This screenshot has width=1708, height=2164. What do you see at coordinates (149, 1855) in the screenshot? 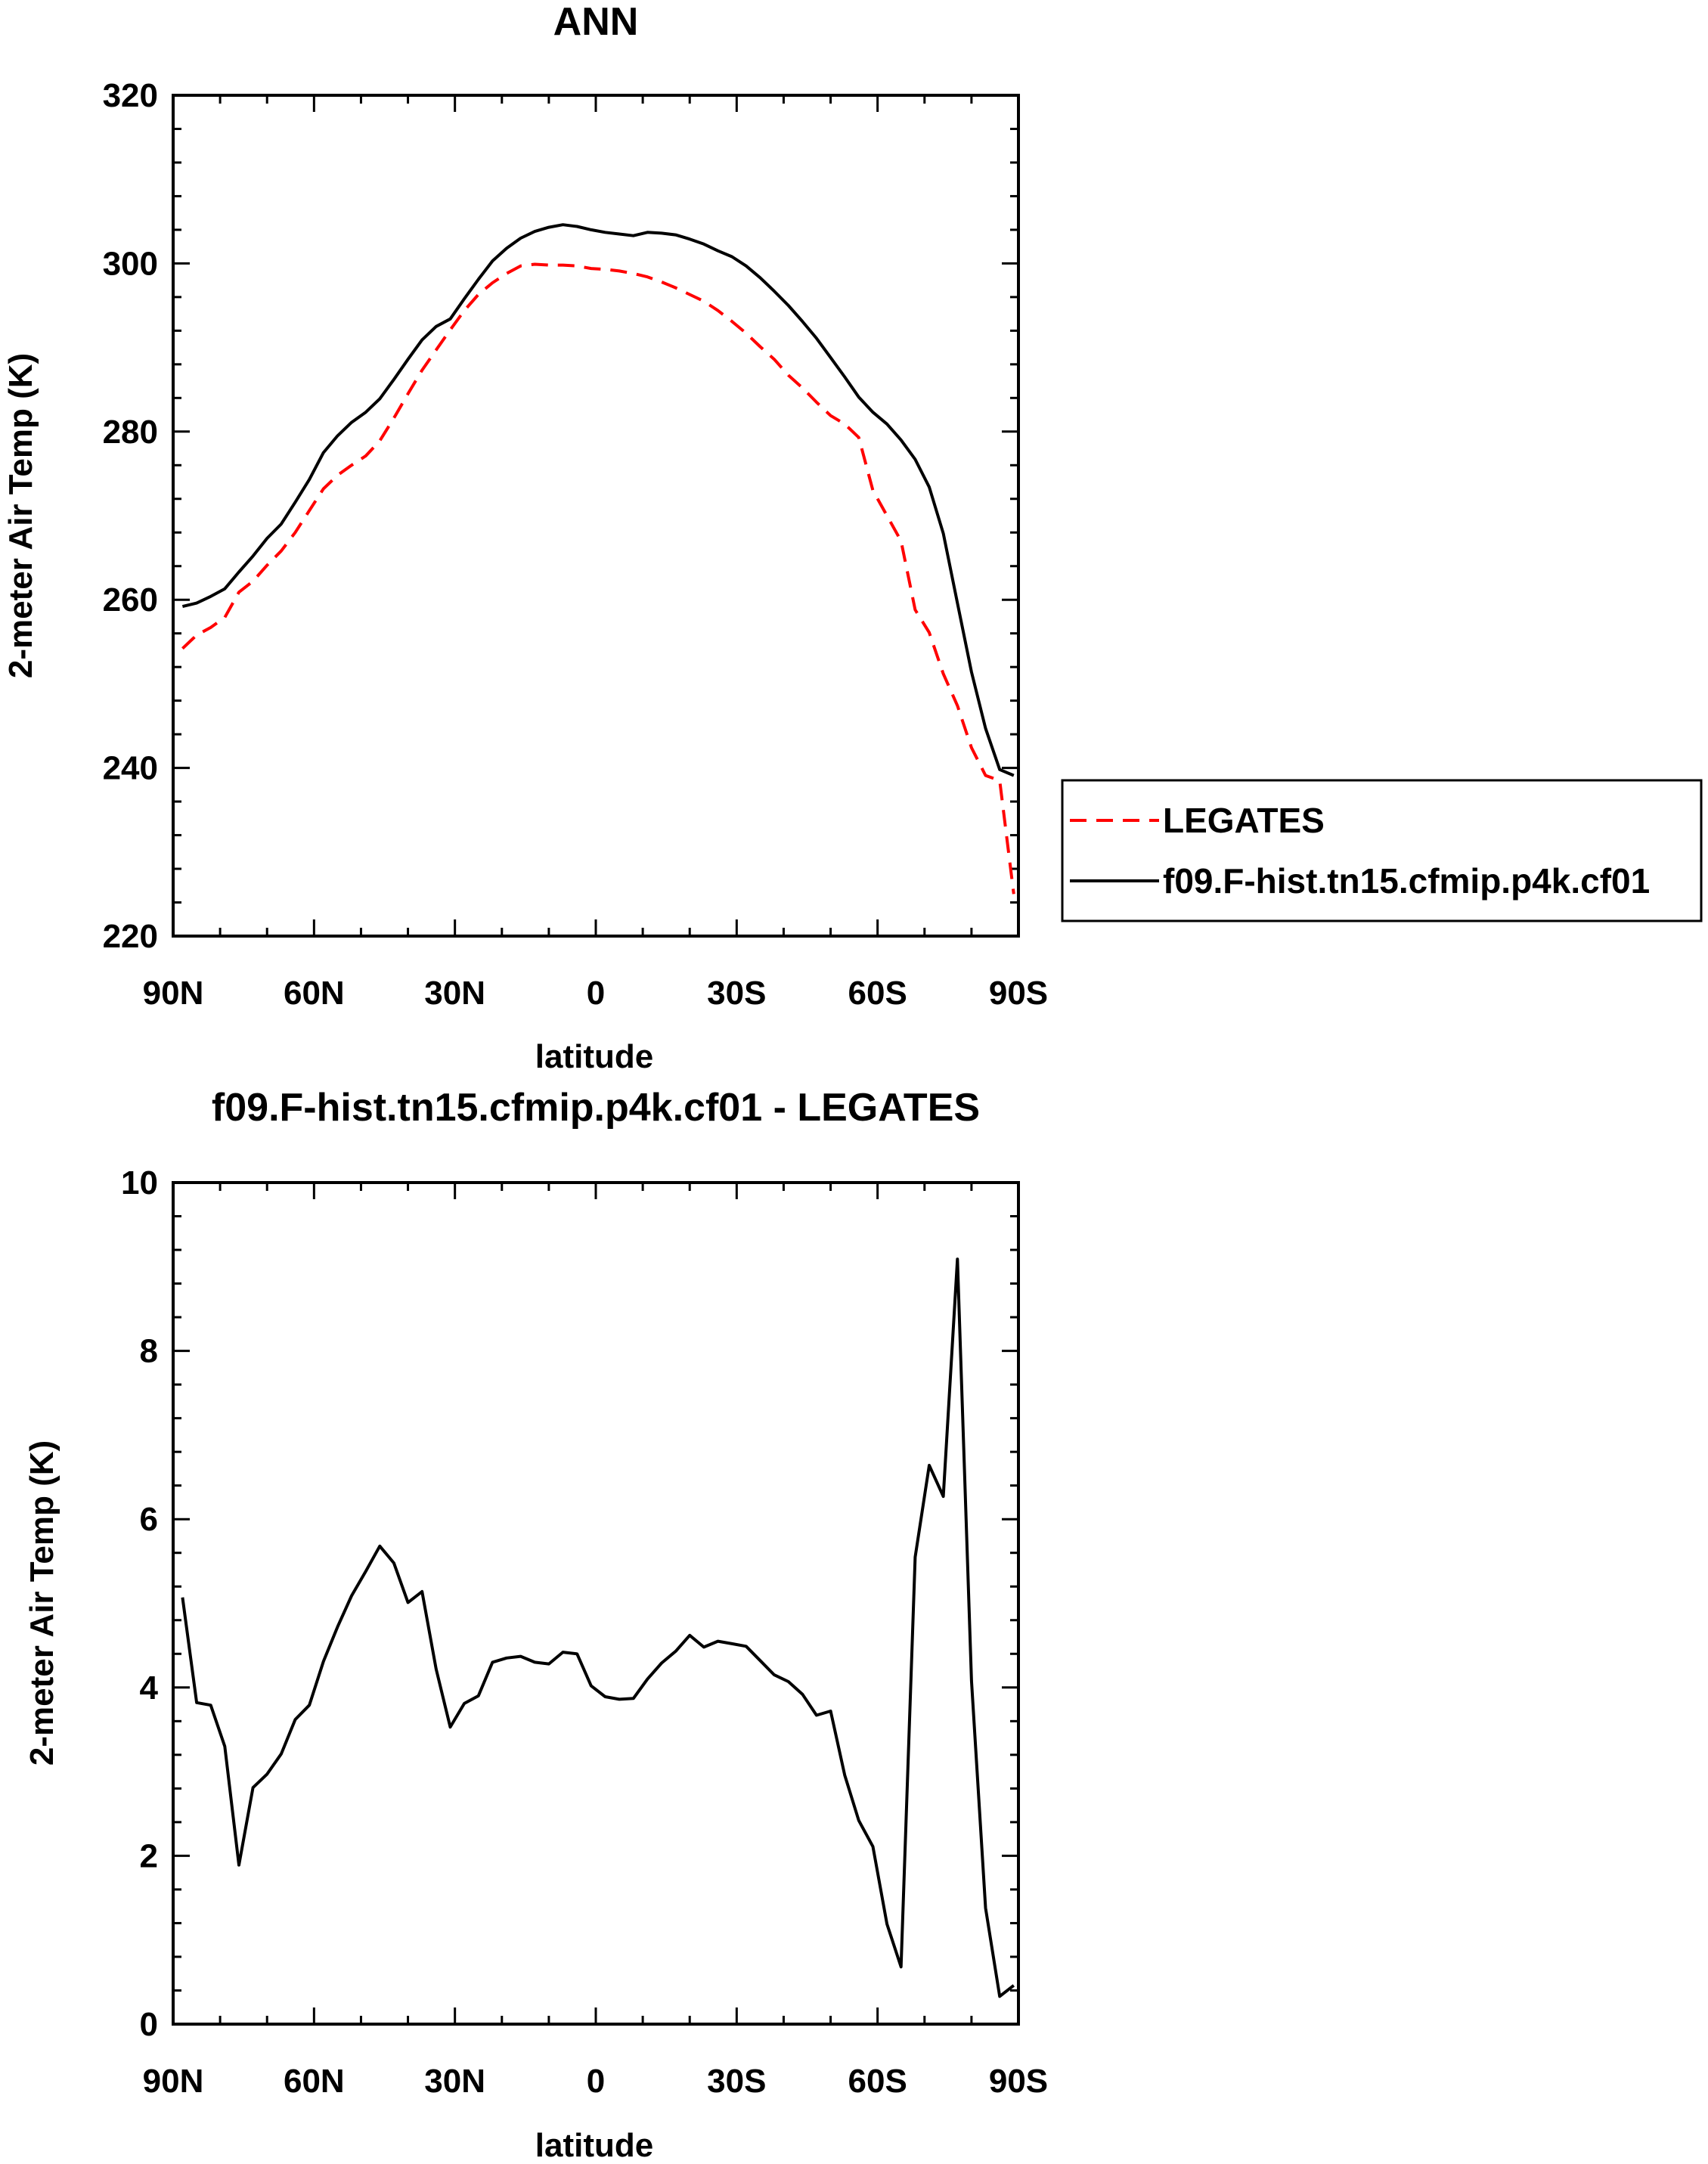
I see `y-tick-label: 2` at bounding box center [149, 1855].